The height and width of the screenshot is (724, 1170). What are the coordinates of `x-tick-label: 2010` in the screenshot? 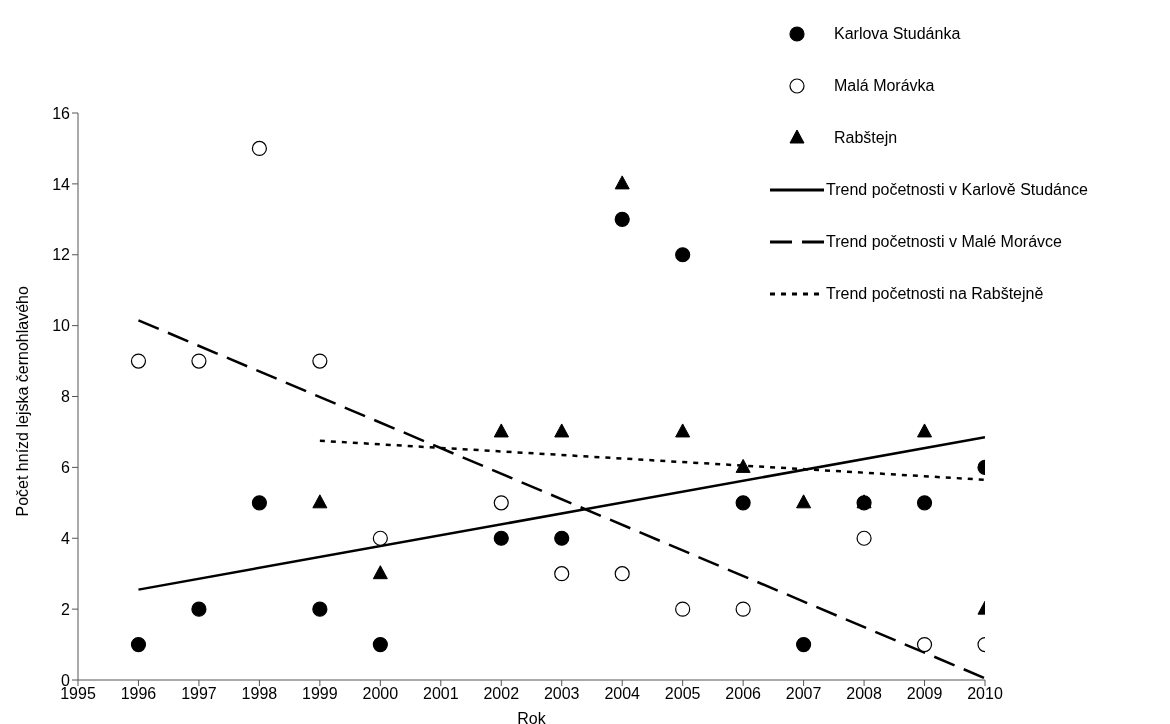 It's located at (985, 694).